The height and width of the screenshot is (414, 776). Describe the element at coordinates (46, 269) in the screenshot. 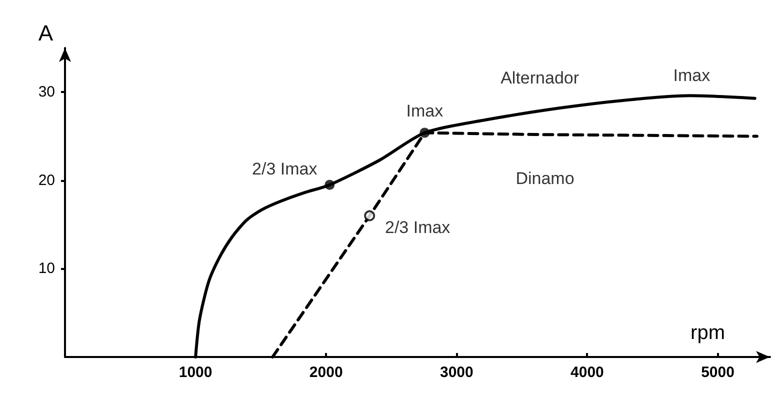

I see `y-tick-label: 10` at that location.